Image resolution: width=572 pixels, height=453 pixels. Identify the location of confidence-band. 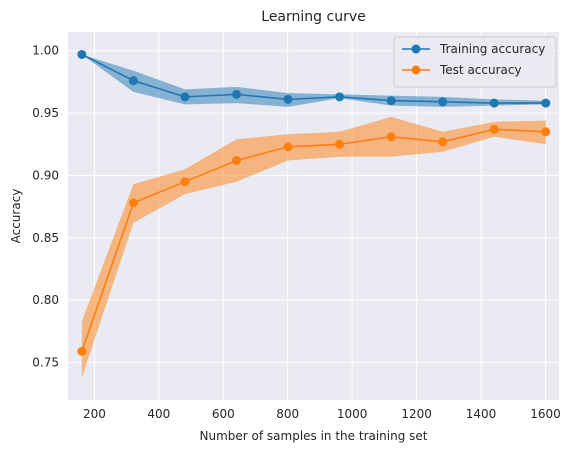
(313, 80).